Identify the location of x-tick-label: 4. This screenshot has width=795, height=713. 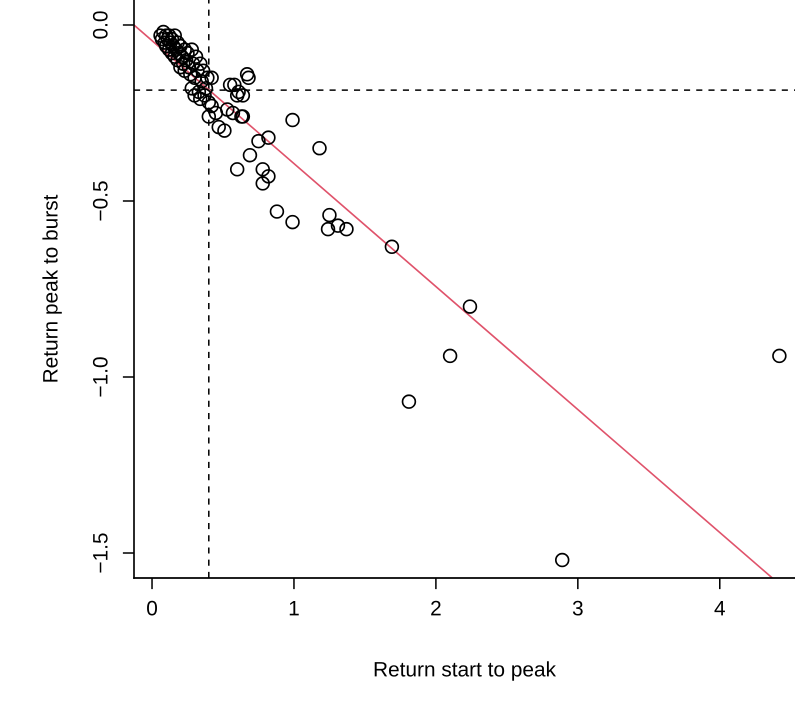
(719, 608).